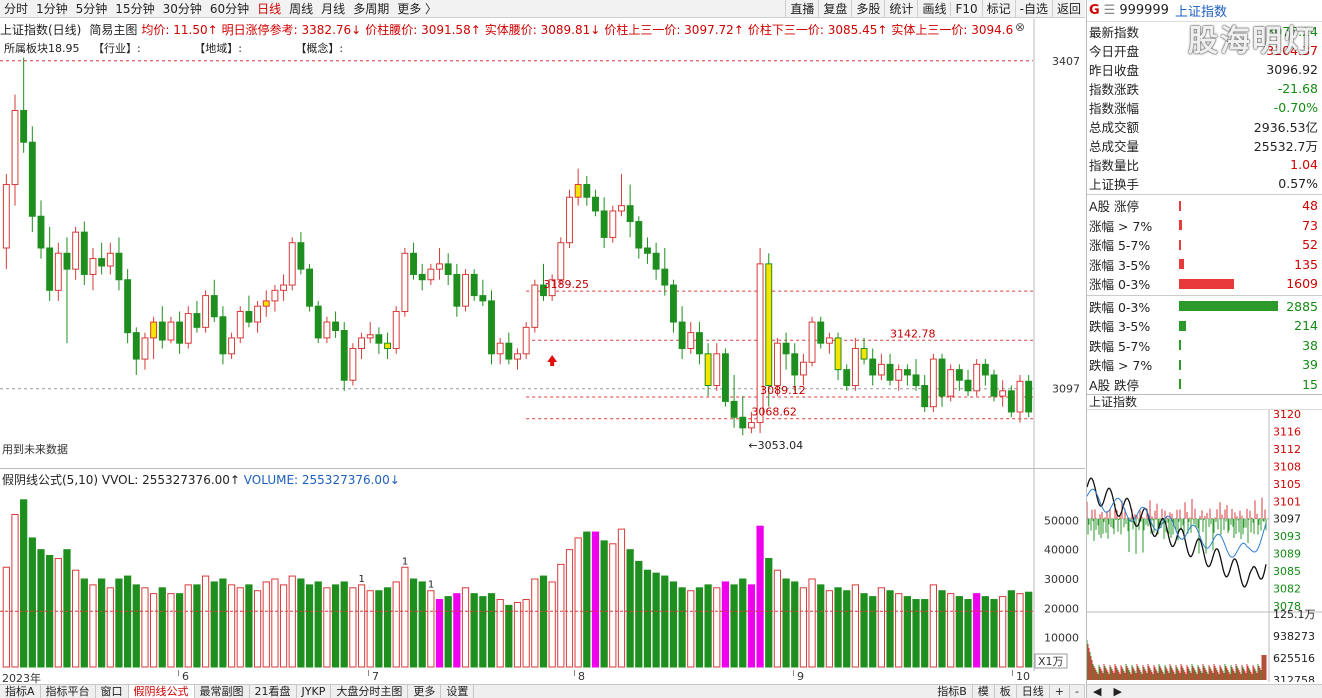 Image resolution: width=1322 pixels, height=698 pixels. What do you see at coordinates (965, 8) in the screenshot?
I see `toolbar-button-5: F10` at bounding box center [965, 8].